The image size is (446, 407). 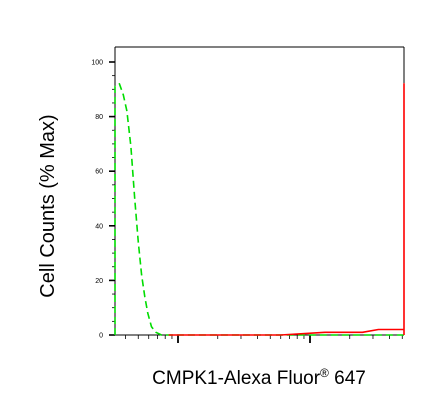 What do you see at coordinates (99, 117) in the screenshot?
I see `y-tick-label: 80` at bounding box center [99, 117].